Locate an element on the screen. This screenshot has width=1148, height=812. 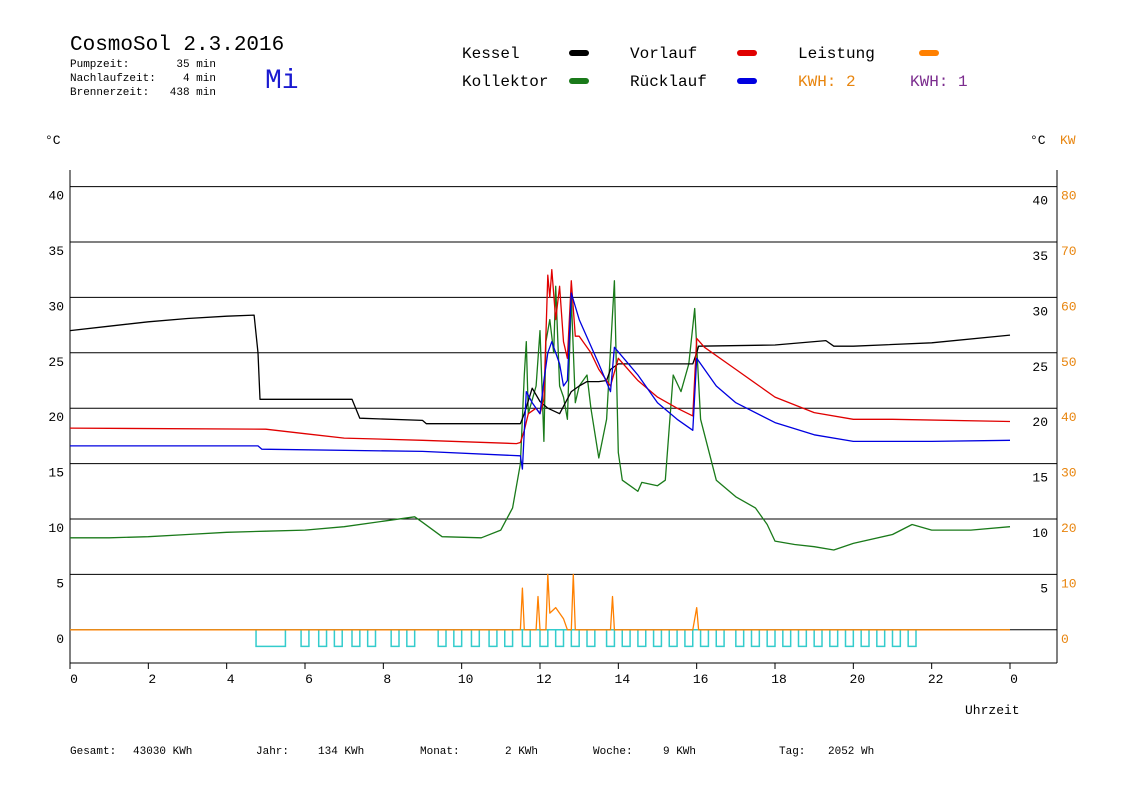
footer-label: Woche: is located at coordinates (613, 752).